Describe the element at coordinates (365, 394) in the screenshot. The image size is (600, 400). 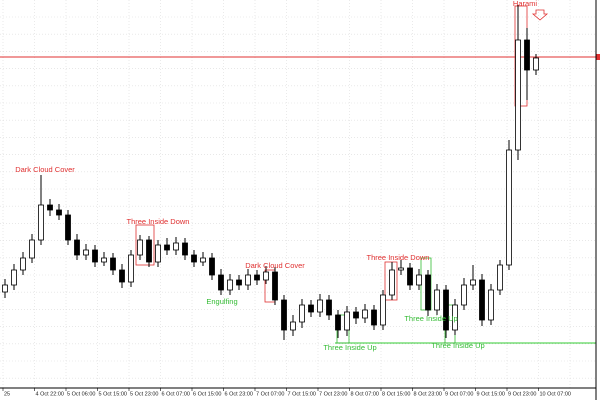
I see `x-tick-label: 8 Oct 07:00` at that location.